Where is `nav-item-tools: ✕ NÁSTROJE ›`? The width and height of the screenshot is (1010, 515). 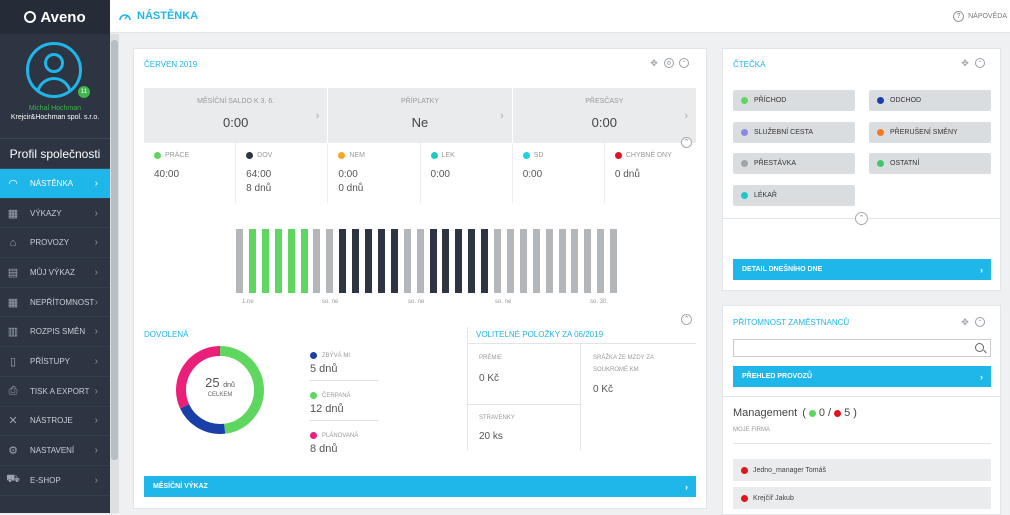
nav-item-tools: ✕ NÁSTROJE › is located at coordinates (55, 422).